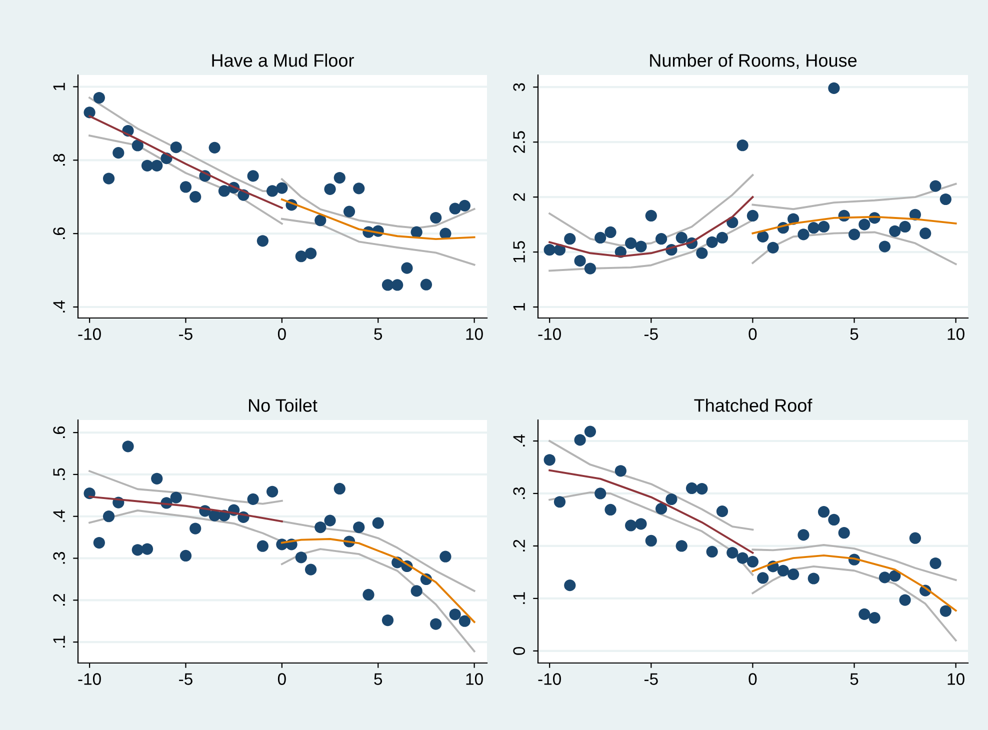 This screenshot has width=988, height=730. Describe the element at coordinates (59, 516) in the screenshot. I see `y-tick-label: .4` at that location.